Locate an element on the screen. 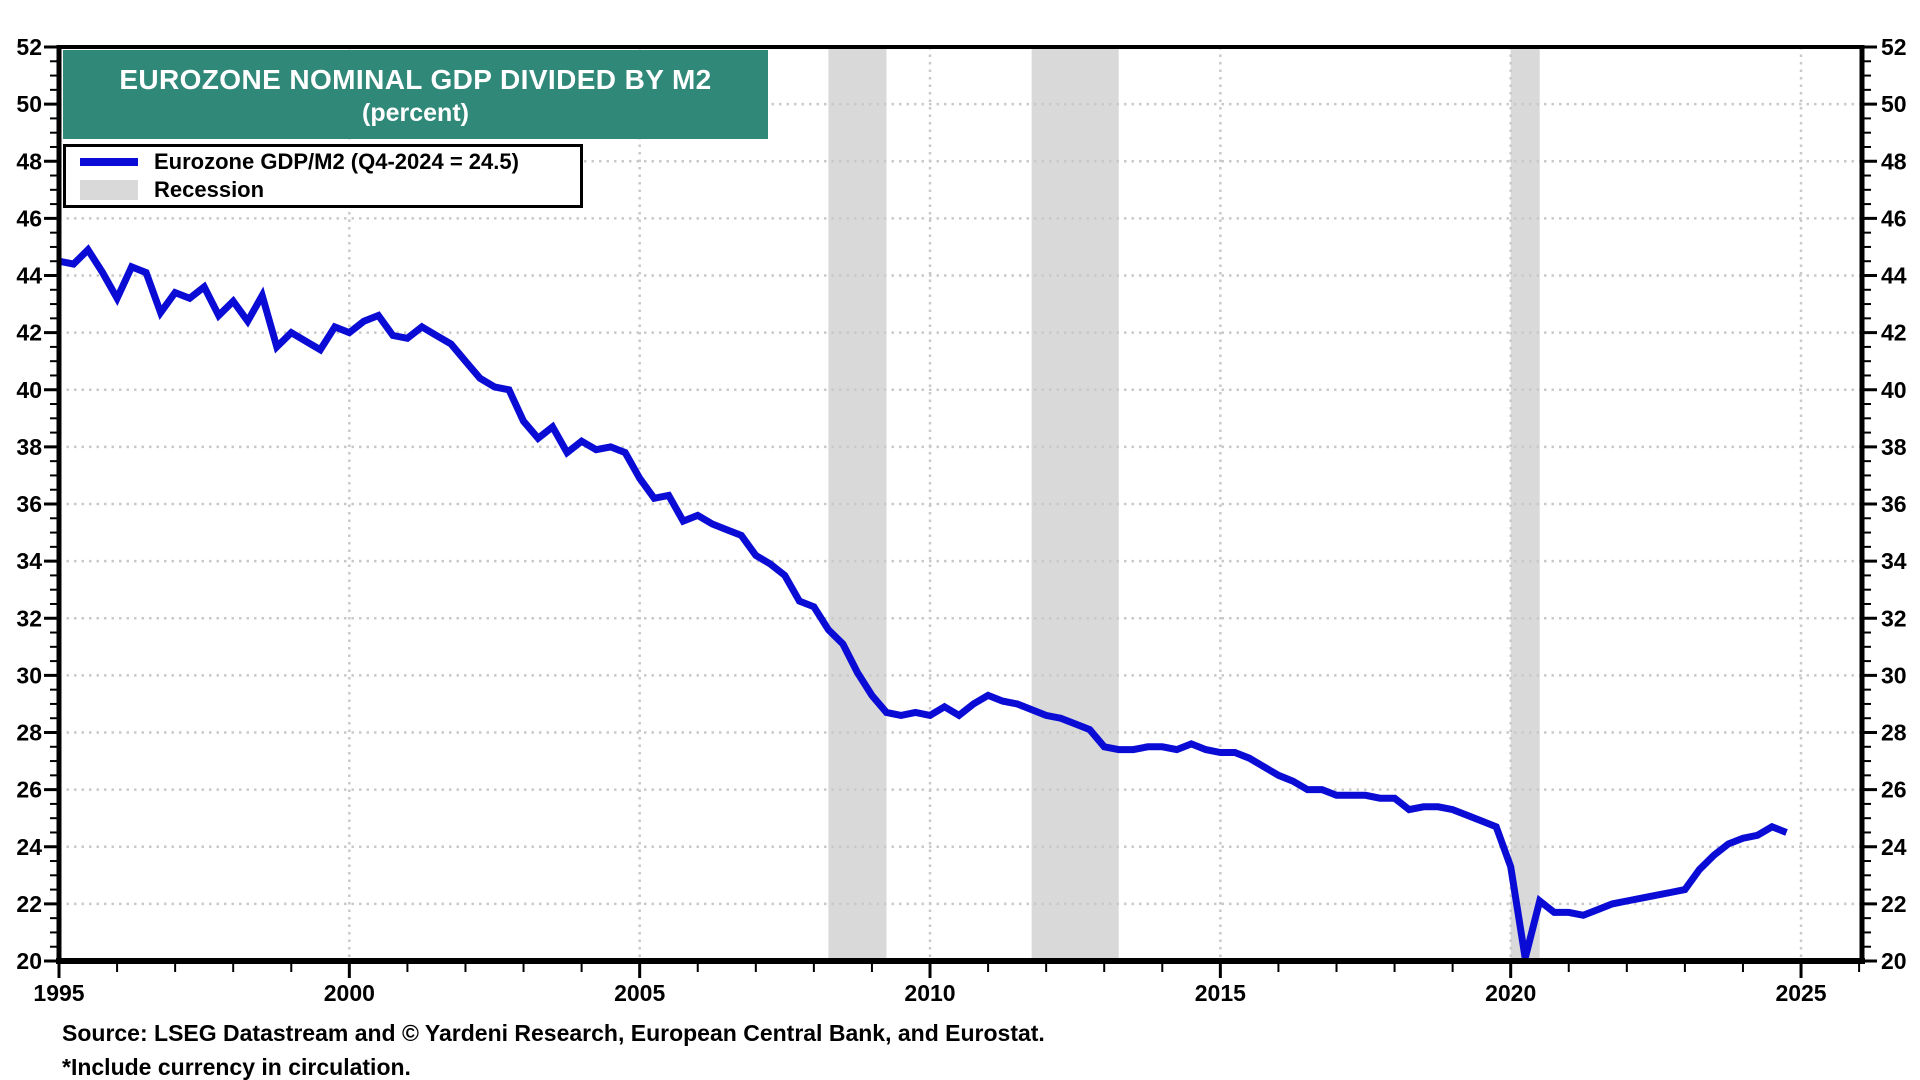 The height and width of the screenshot is (1080, 1920). y-axis-label-left: 34 is located at coordinates (29, 561).